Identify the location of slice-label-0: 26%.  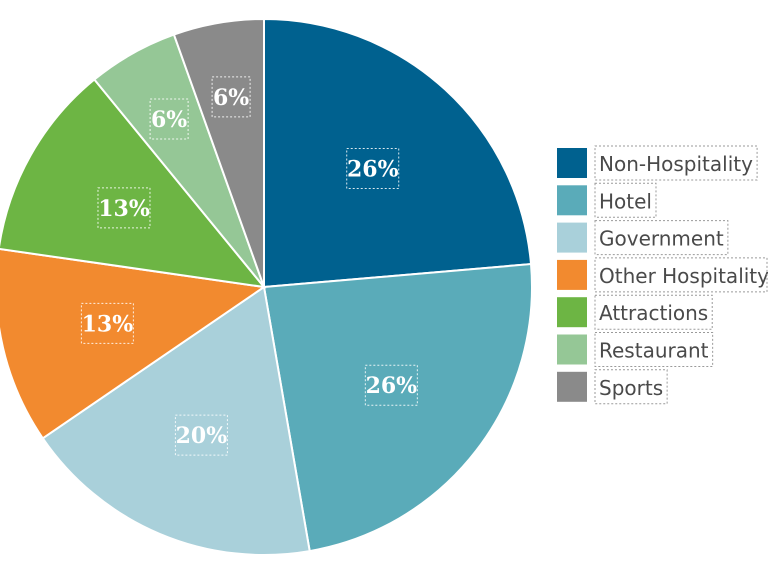
(373, 170).